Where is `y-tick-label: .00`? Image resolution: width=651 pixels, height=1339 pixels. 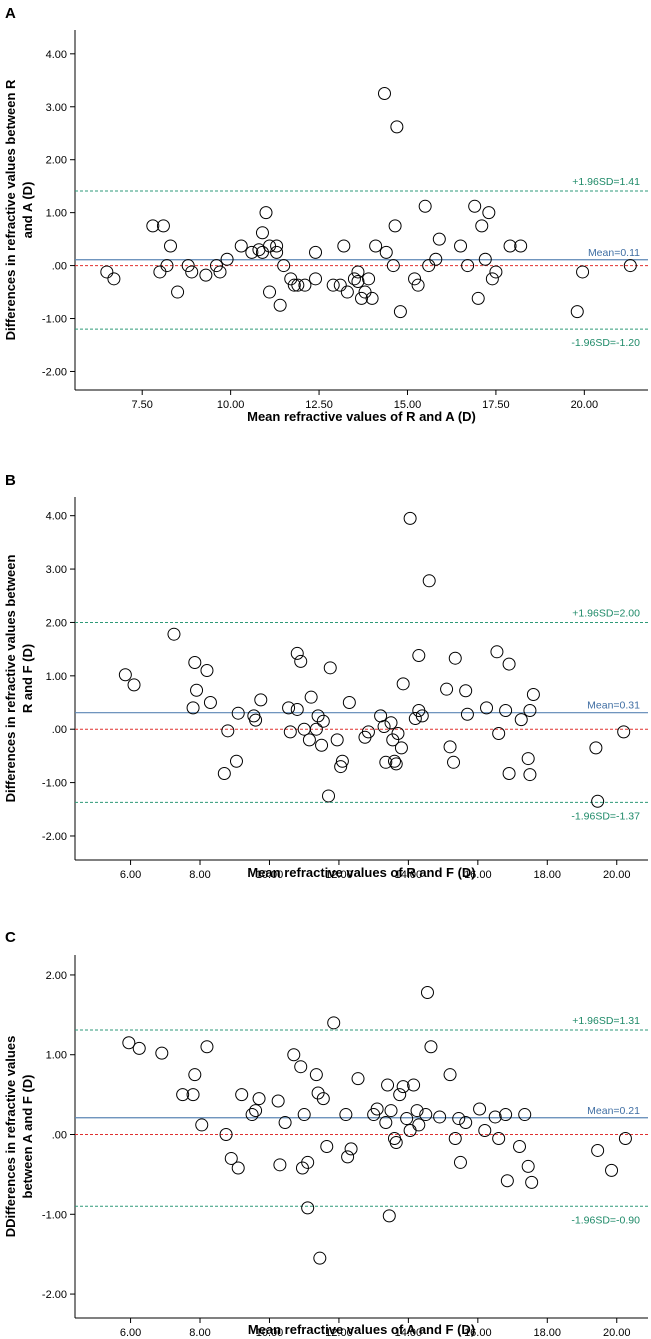
y-tick-label: .00 is located at coordinates (59, 730).